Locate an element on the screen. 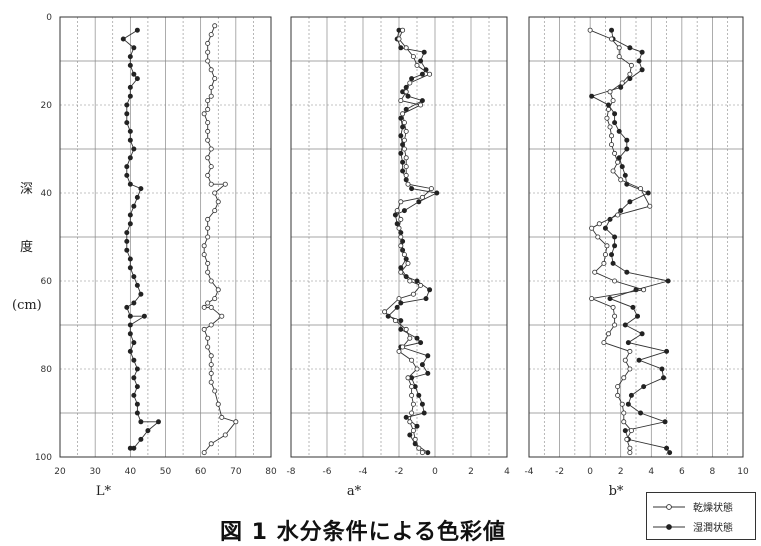 This screenshot has height=546, width=761. series-line-dry is located at coordinates (408, 241).